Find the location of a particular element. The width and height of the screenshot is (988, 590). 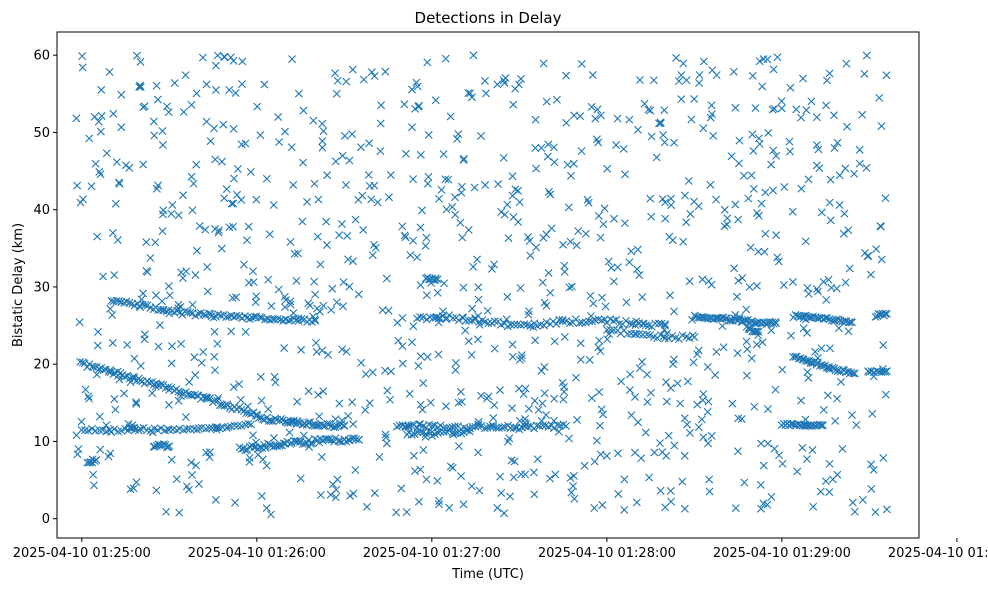

x-tick-label: 2025-04-10 01:25:00 is located at coordinates (82, 553).